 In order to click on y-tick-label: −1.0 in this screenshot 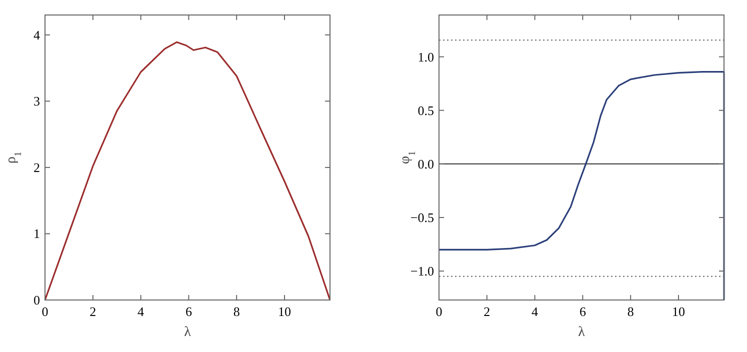, I will do `click(422, 271)`.